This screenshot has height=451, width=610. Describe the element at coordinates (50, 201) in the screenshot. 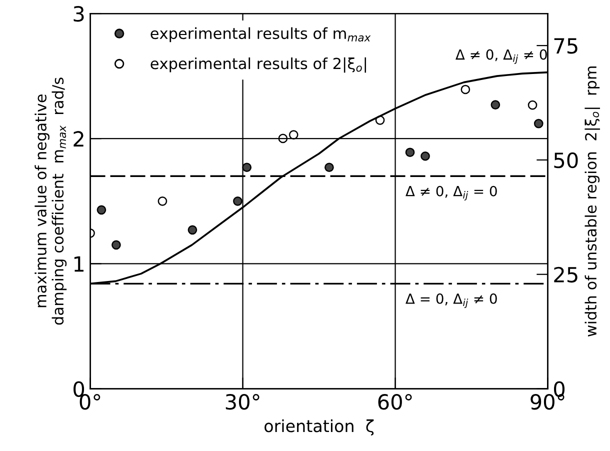

I see `y-axis-title: maximum value of negative damping coefficient m$_{max}$ rad/s` at that location.